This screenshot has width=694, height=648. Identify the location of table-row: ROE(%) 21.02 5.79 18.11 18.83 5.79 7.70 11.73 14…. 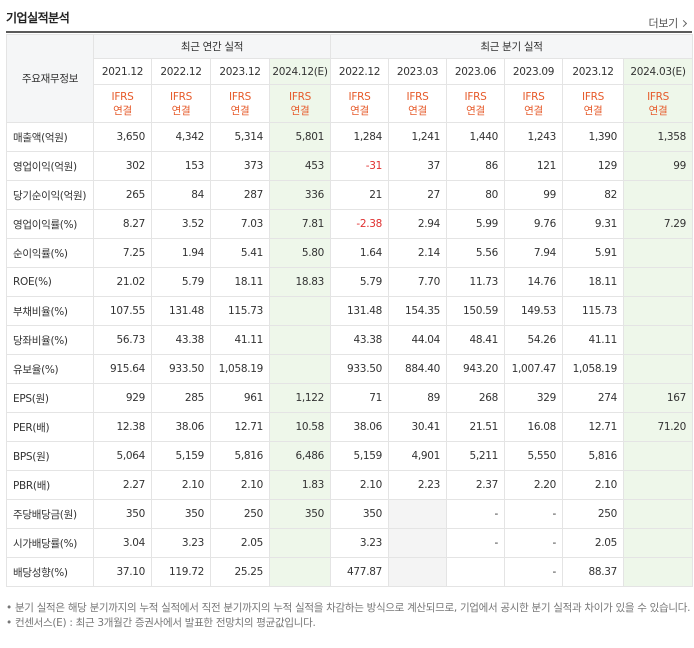
(350, 282).